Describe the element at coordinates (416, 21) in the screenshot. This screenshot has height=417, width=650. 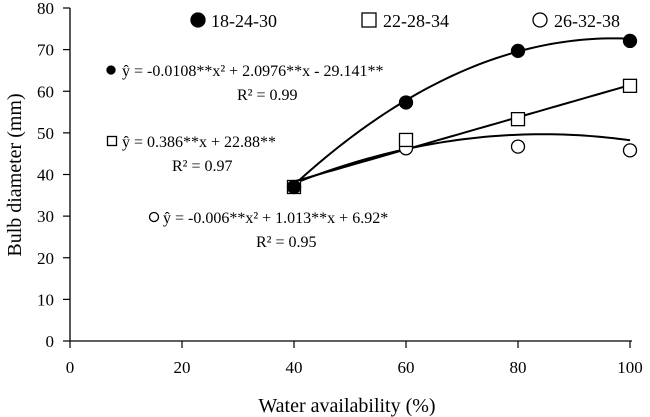
I see `legend-label-22-28-34: 22-28-34` at that location.